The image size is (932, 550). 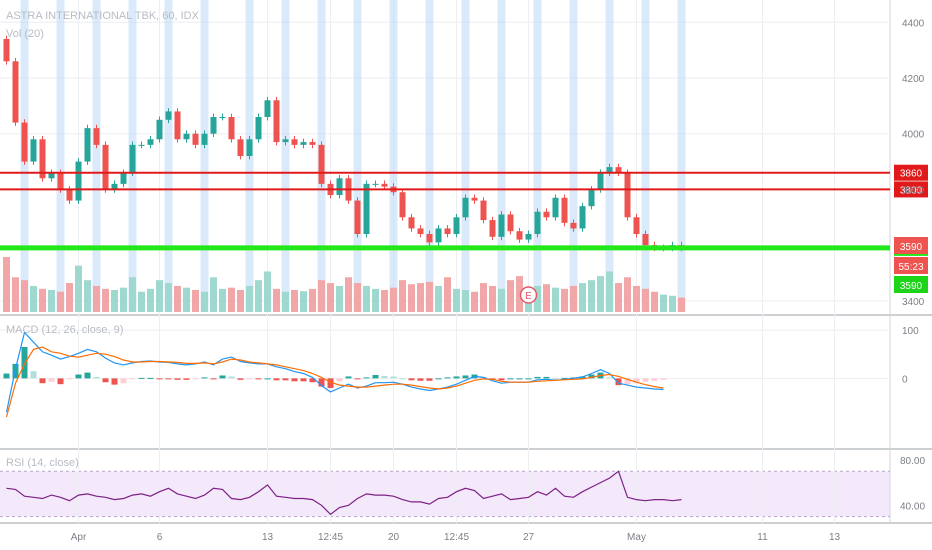 What do you see at coordinates (910, 331) in the screenshot?
I see `macd-tick-label: 100` at bounding box center [910, 331].